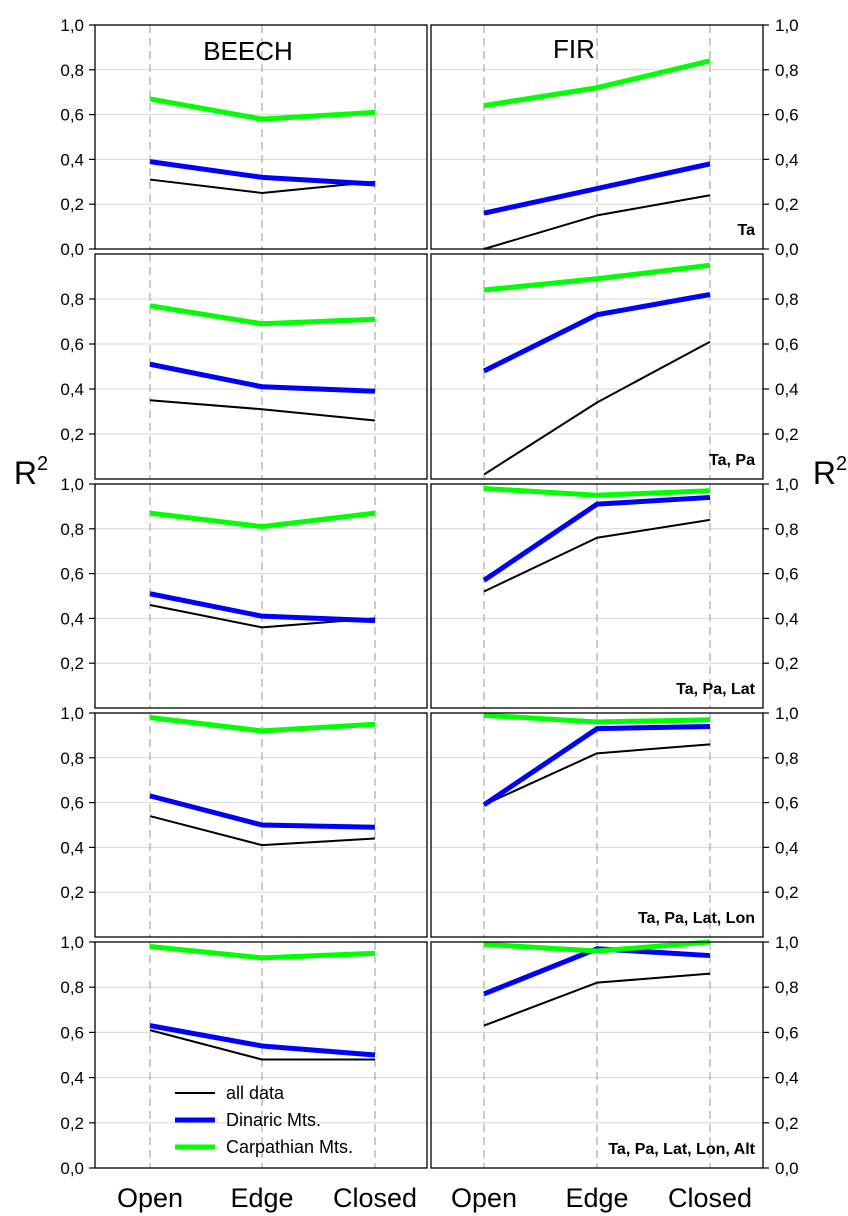  Describe the element at coordinates (681, 1149) in the screenshot. I see `predictor-label: Ta, Pa, Lat, Lon, Alt` at that location.